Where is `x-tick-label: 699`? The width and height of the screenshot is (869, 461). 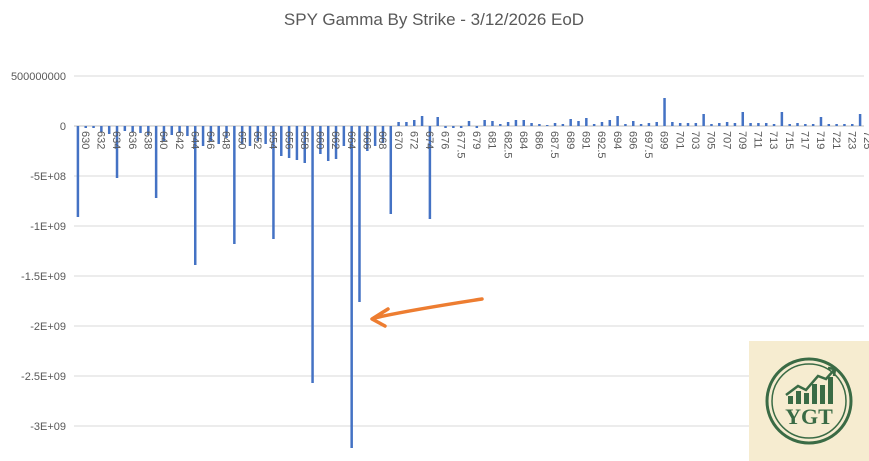 x-tick-label: 699 is located at coordinates (664, 140).